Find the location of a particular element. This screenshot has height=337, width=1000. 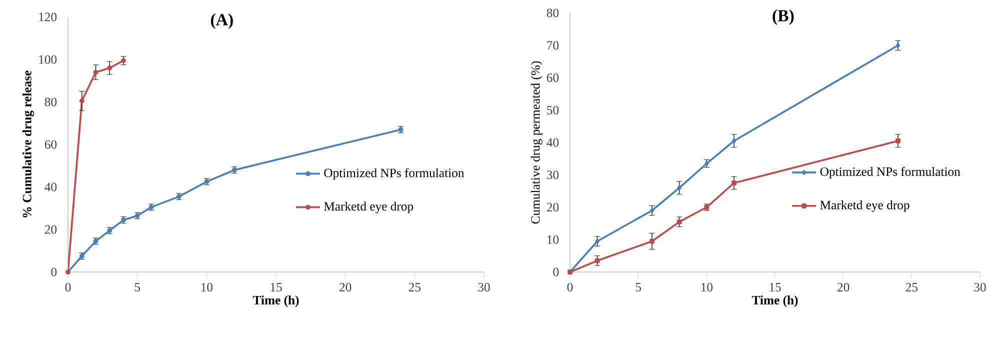

y-tick-label: 100 is located at coordinates (48, 59).